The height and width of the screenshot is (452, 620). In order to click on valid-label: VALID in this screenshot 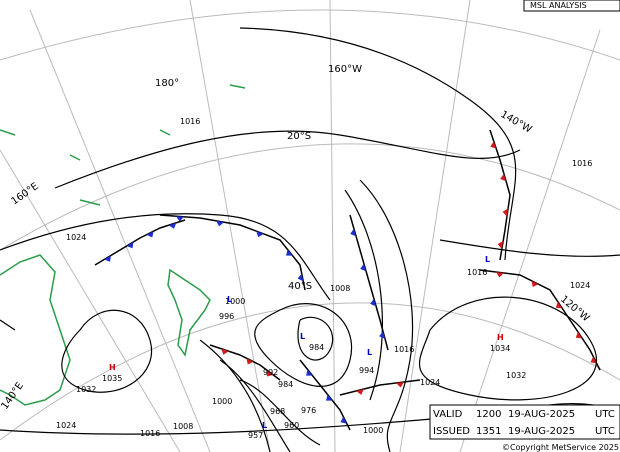, I will do `click(448, 414)`.